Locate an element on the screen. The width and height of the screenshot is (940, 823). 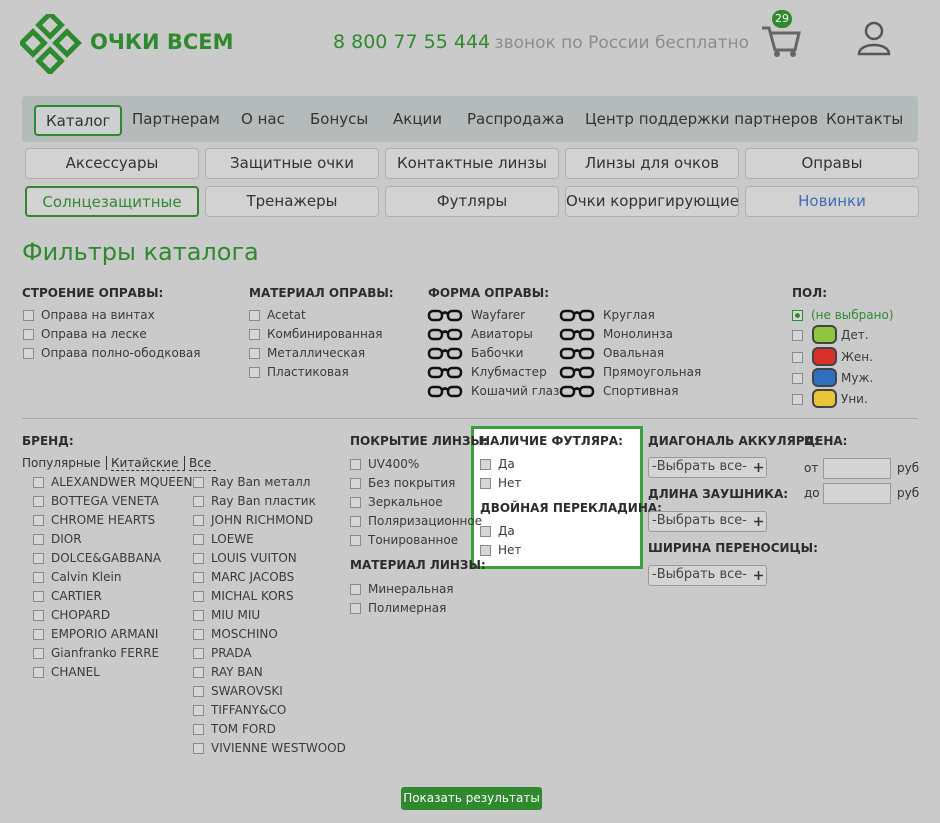
option-label: JOHN RICHMOND is located at coordinates (262, 520).